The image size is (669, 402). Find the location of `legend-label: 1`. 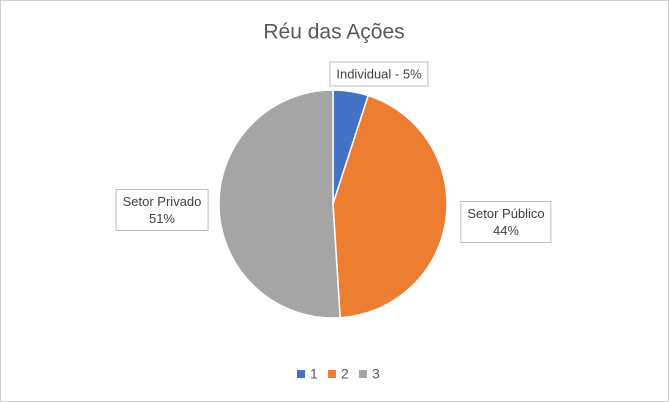

legend-label: 1 is located at coordinates (314, 374).